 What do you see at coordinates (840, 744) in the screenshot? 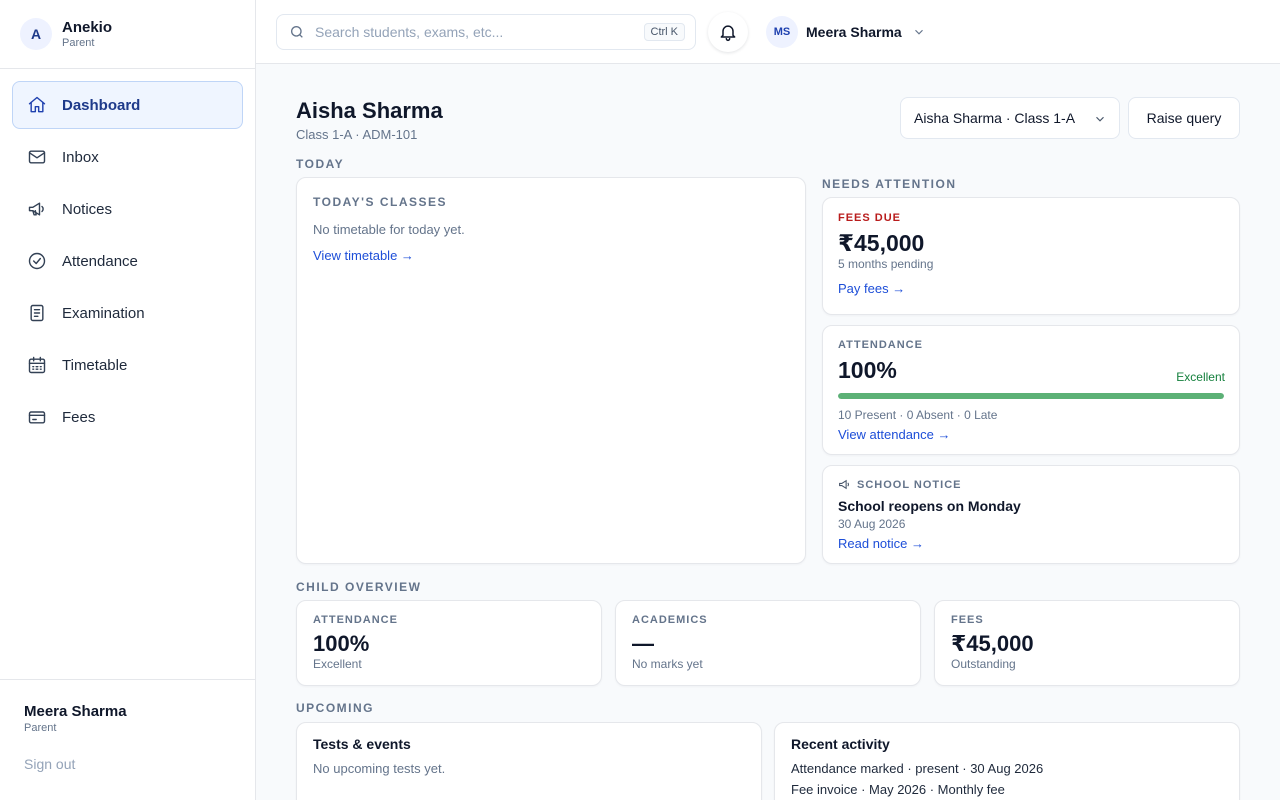
I see `activity-title: Recent activity` at bounding box center [840, 744].